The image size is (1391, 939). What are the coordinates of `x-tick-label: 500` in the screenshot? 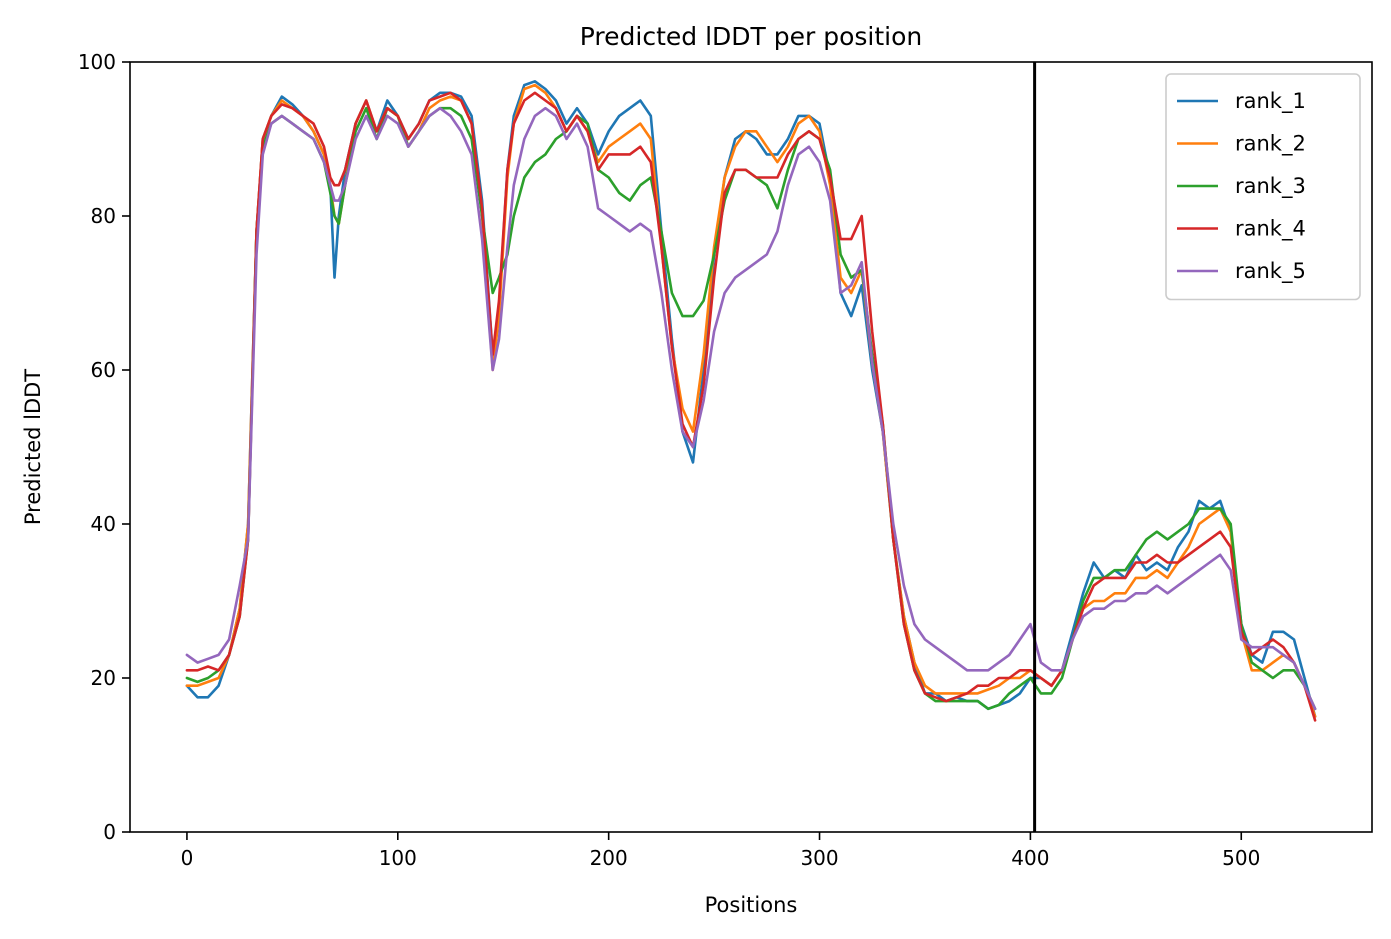 It's located at (1241, 858).